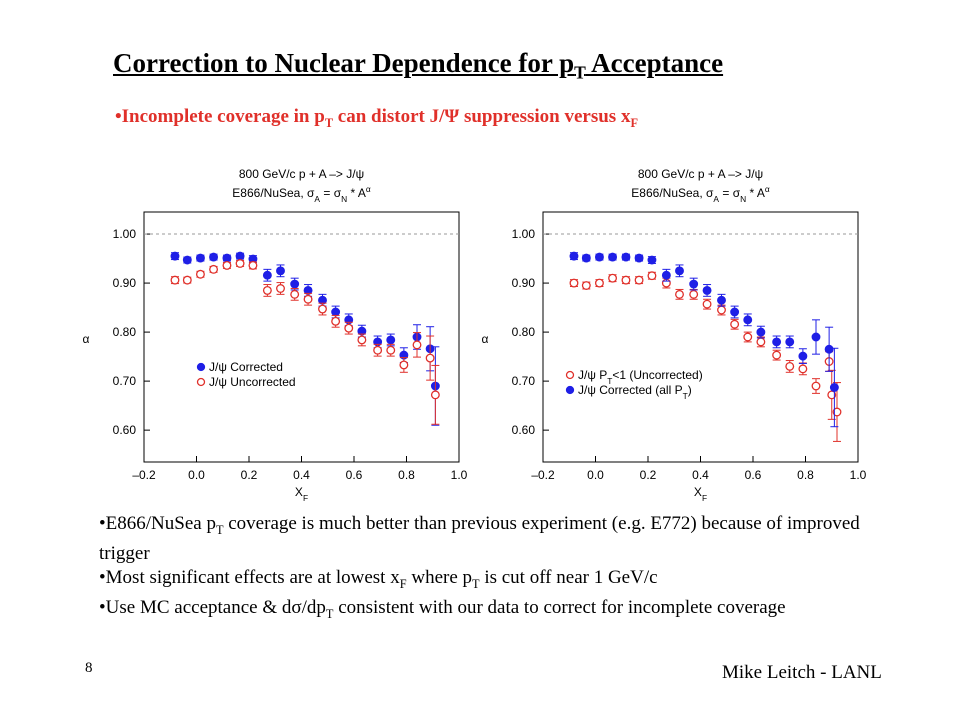 Image resolution: width=960 pixels, height=720 pixels. What do you see at coordinates (252, 382) in the screenshot?
I see `legend-label: J/ψ Uncorrected` at bounding box center [252, 382].